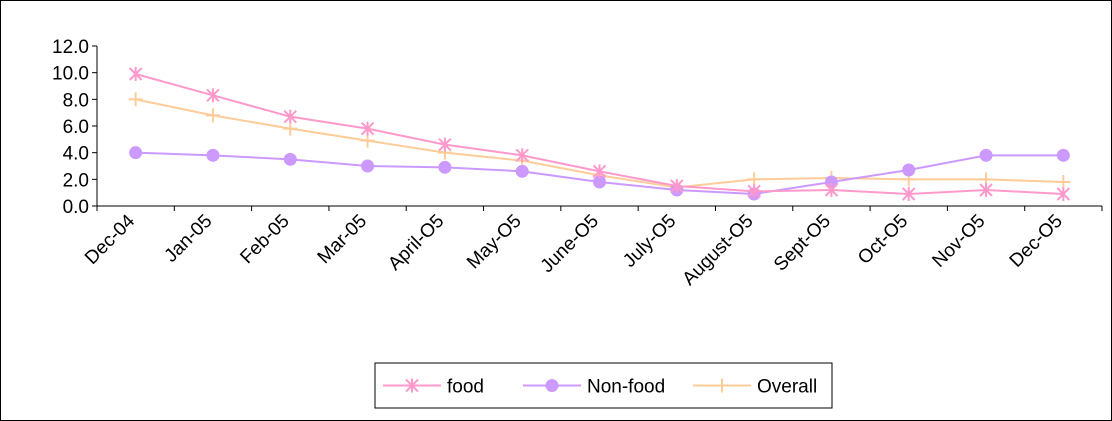 The height and width of the screenshot is (421, 1112). Describe the element at coordinates (76, 100) in the screenshot. I see `y-tick-label: 8.0` at that location.